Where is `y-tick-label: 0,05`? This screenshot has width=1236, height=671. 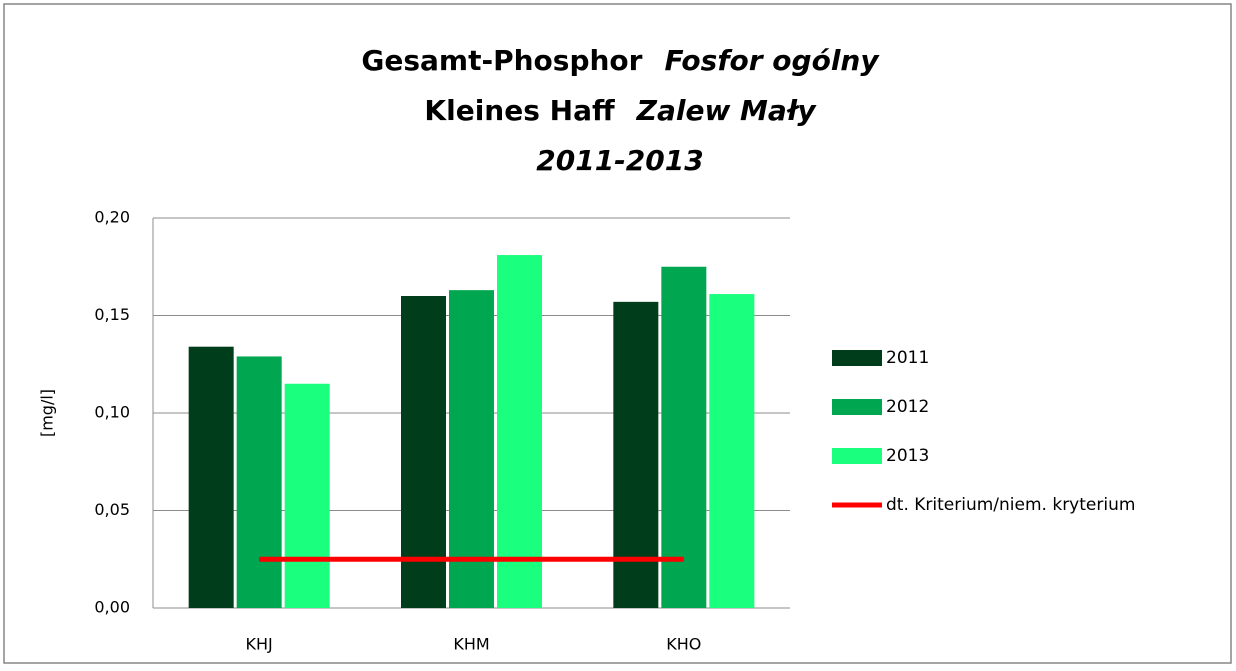 y-tick-label: 0,05 is located at coordinates (112, 509).